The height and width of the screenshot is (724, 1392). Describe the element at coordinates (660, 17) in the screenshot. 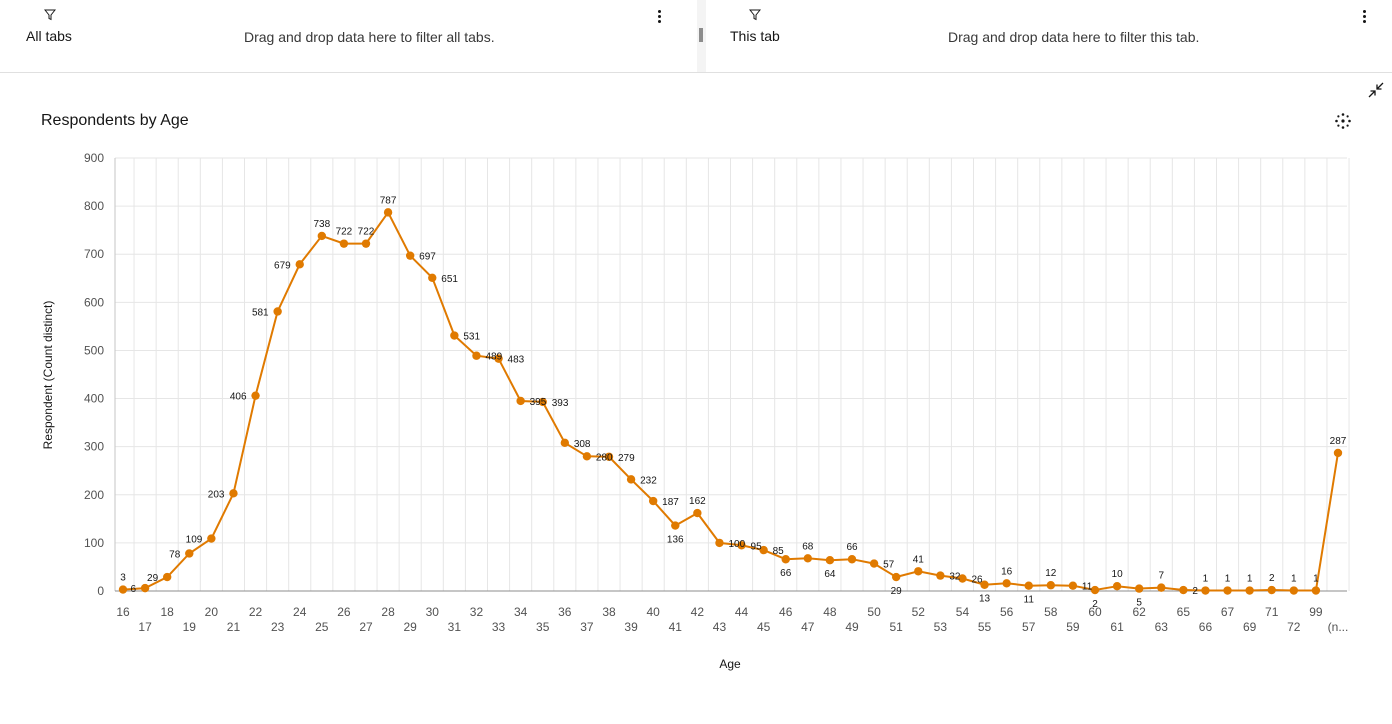

I see `all-tabs-overflow-menu-icon` at that location.